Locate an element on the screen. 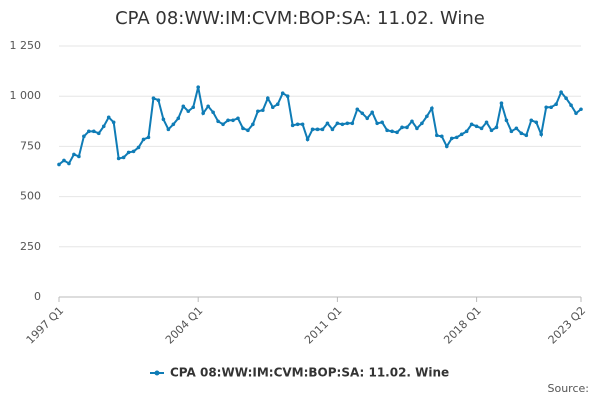 The image size is (600, 400). y-tick-label: 1 000 is located at coordinates (26, 95).